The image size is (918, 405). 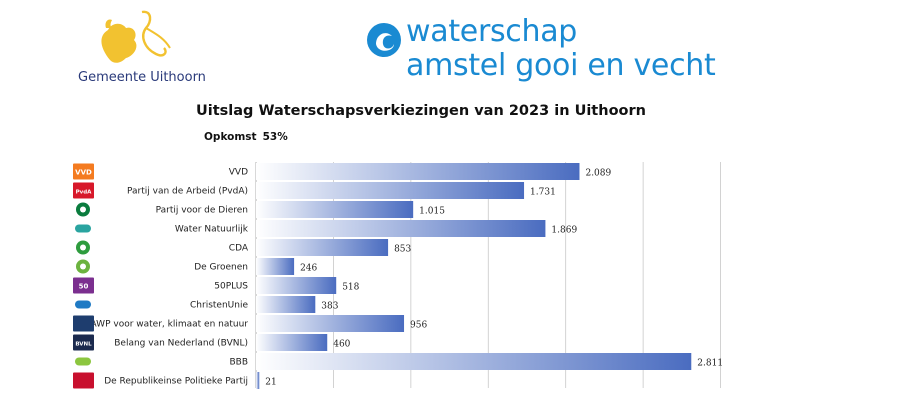 I want to click on bvnl-logo-icon: BVNL, so click(x=83, y=342).